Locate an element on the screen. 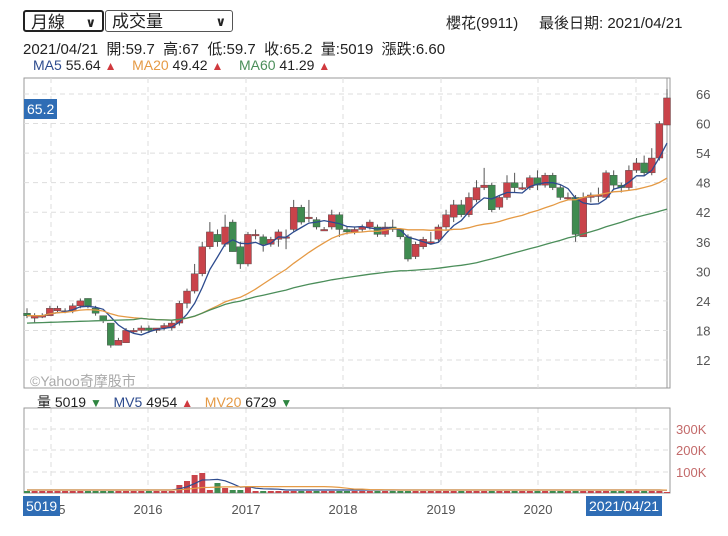  mv20-value: 6729 is located at coordinates (261, 402).